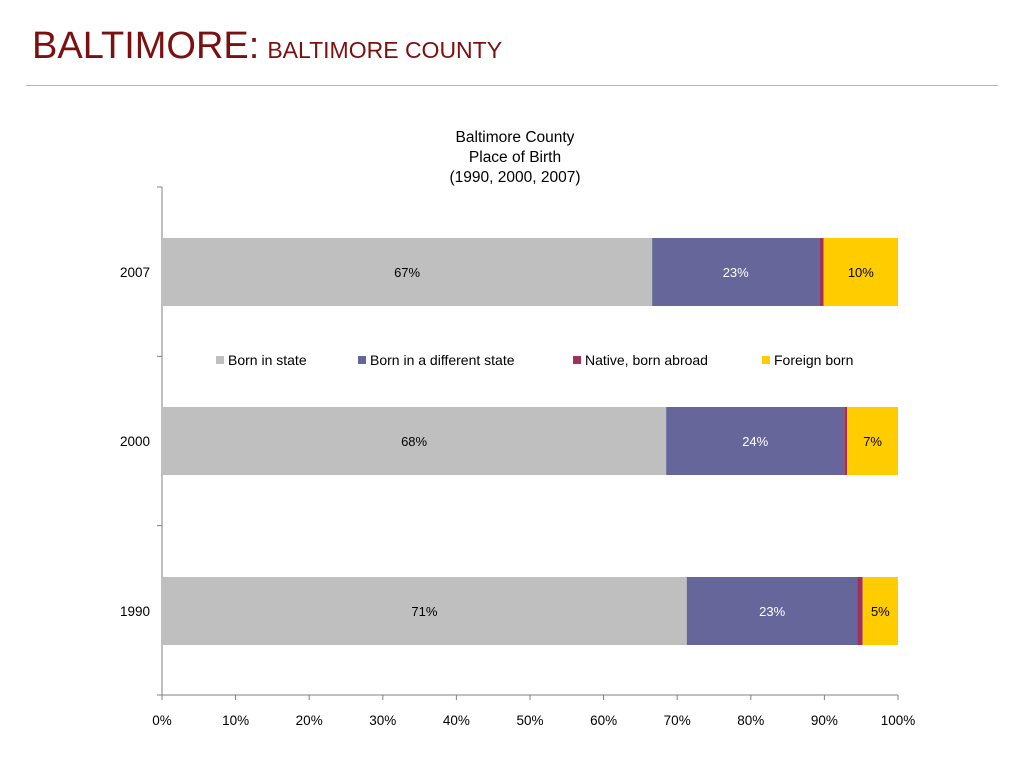  I want to click on data-label: 5%, so click(880, 611).